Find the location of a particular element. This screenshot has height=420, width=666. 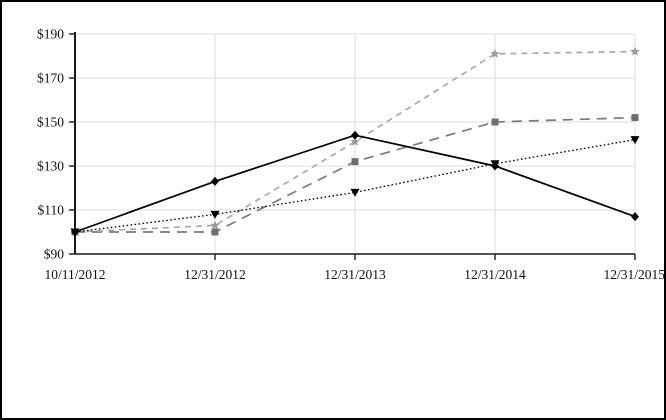

y-tick-label: $110 is located at coordinates (51, 210).